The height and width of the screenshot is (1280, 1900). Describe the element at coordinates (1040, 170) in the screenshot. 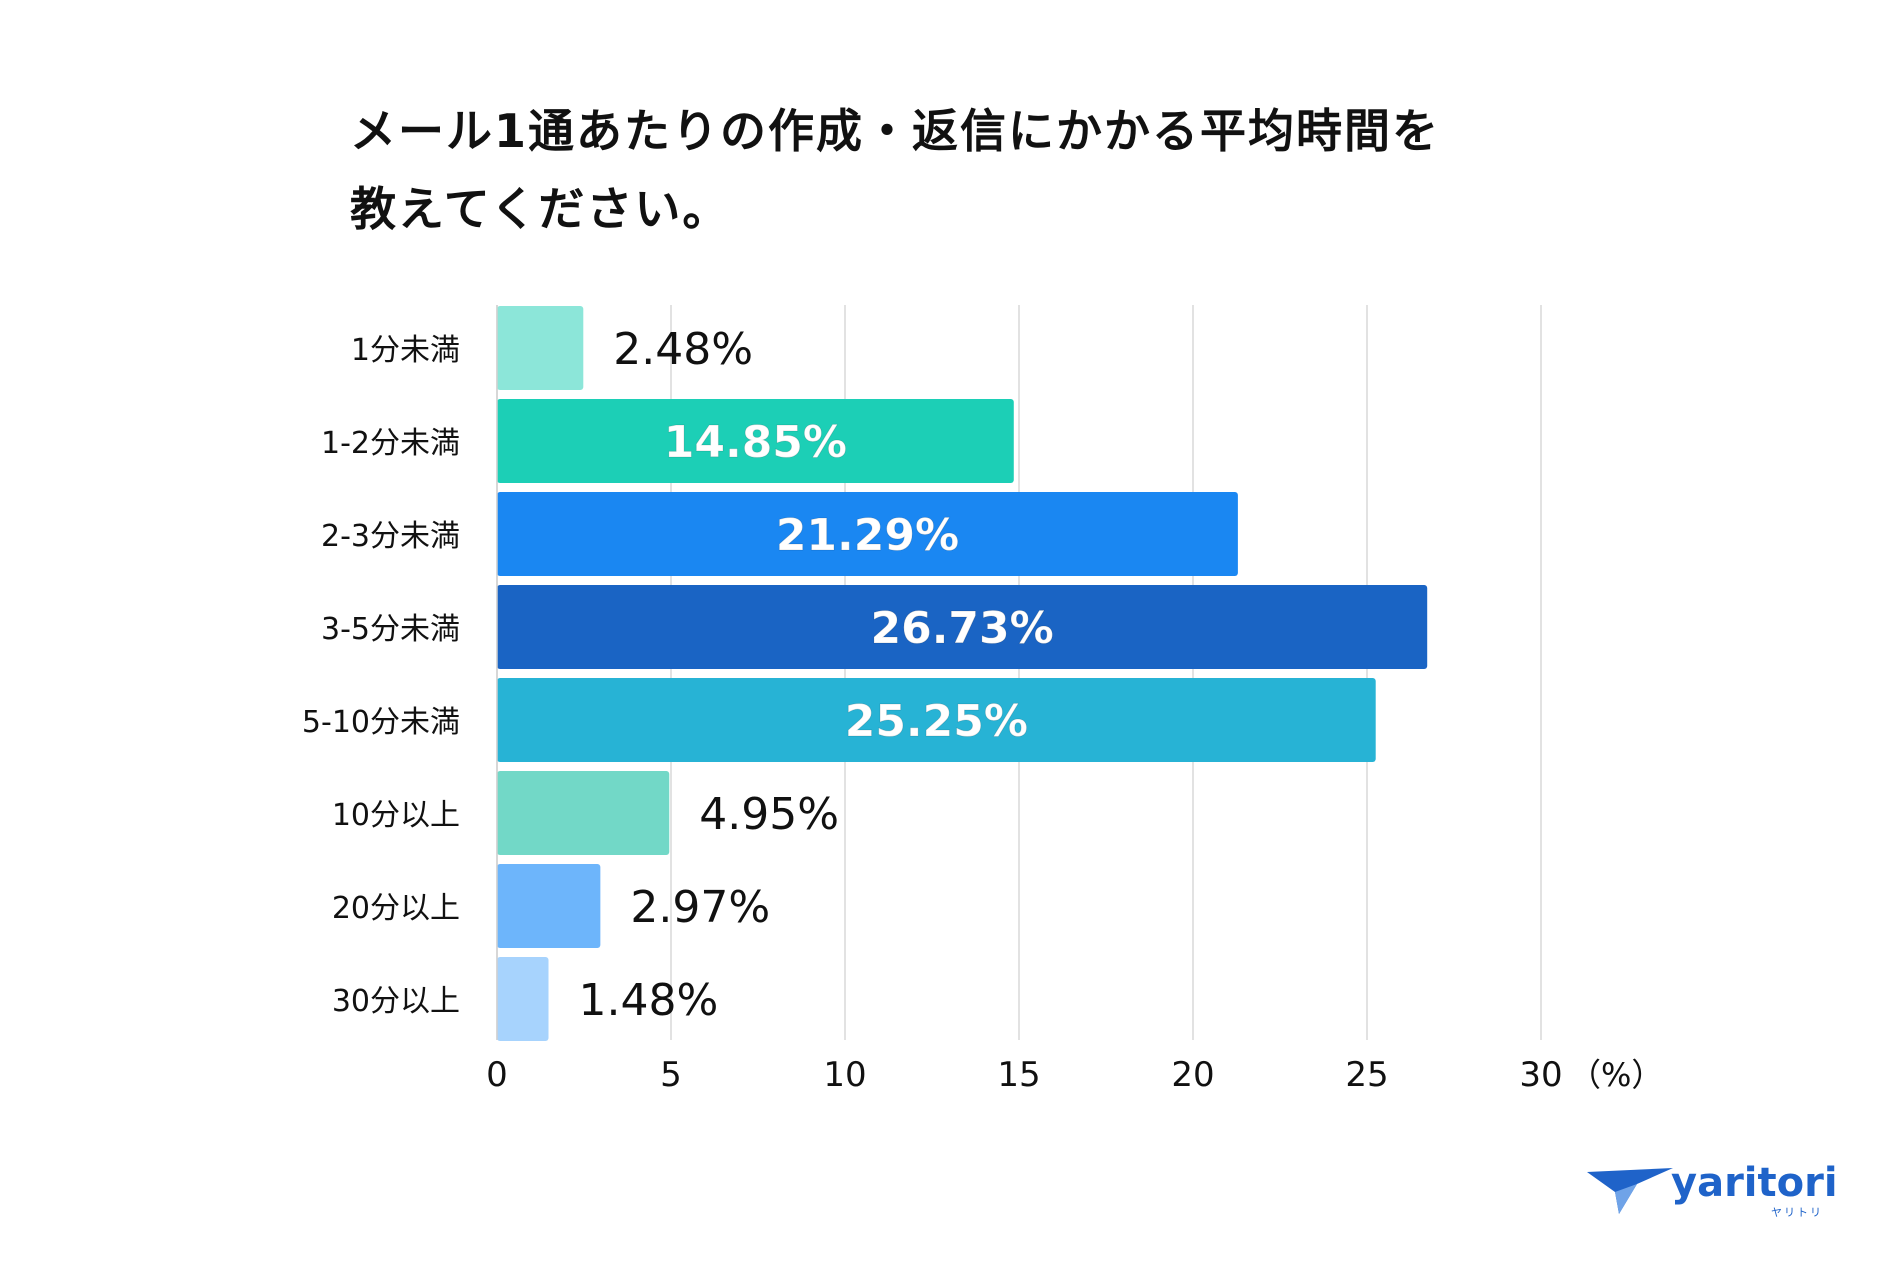

I see `chart-title: メール1通あたりの作成・返信にかかる平均時間を 教えてください。` at that location.